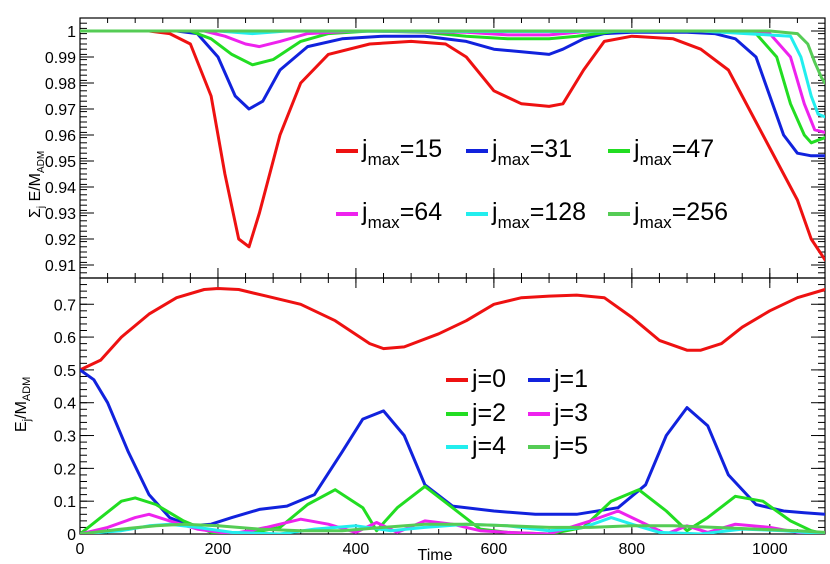  What do you see at coordinates (60, 58) in the screenshot?
I see `y-tick-label: 0.99` at bounding box center [60, 58].